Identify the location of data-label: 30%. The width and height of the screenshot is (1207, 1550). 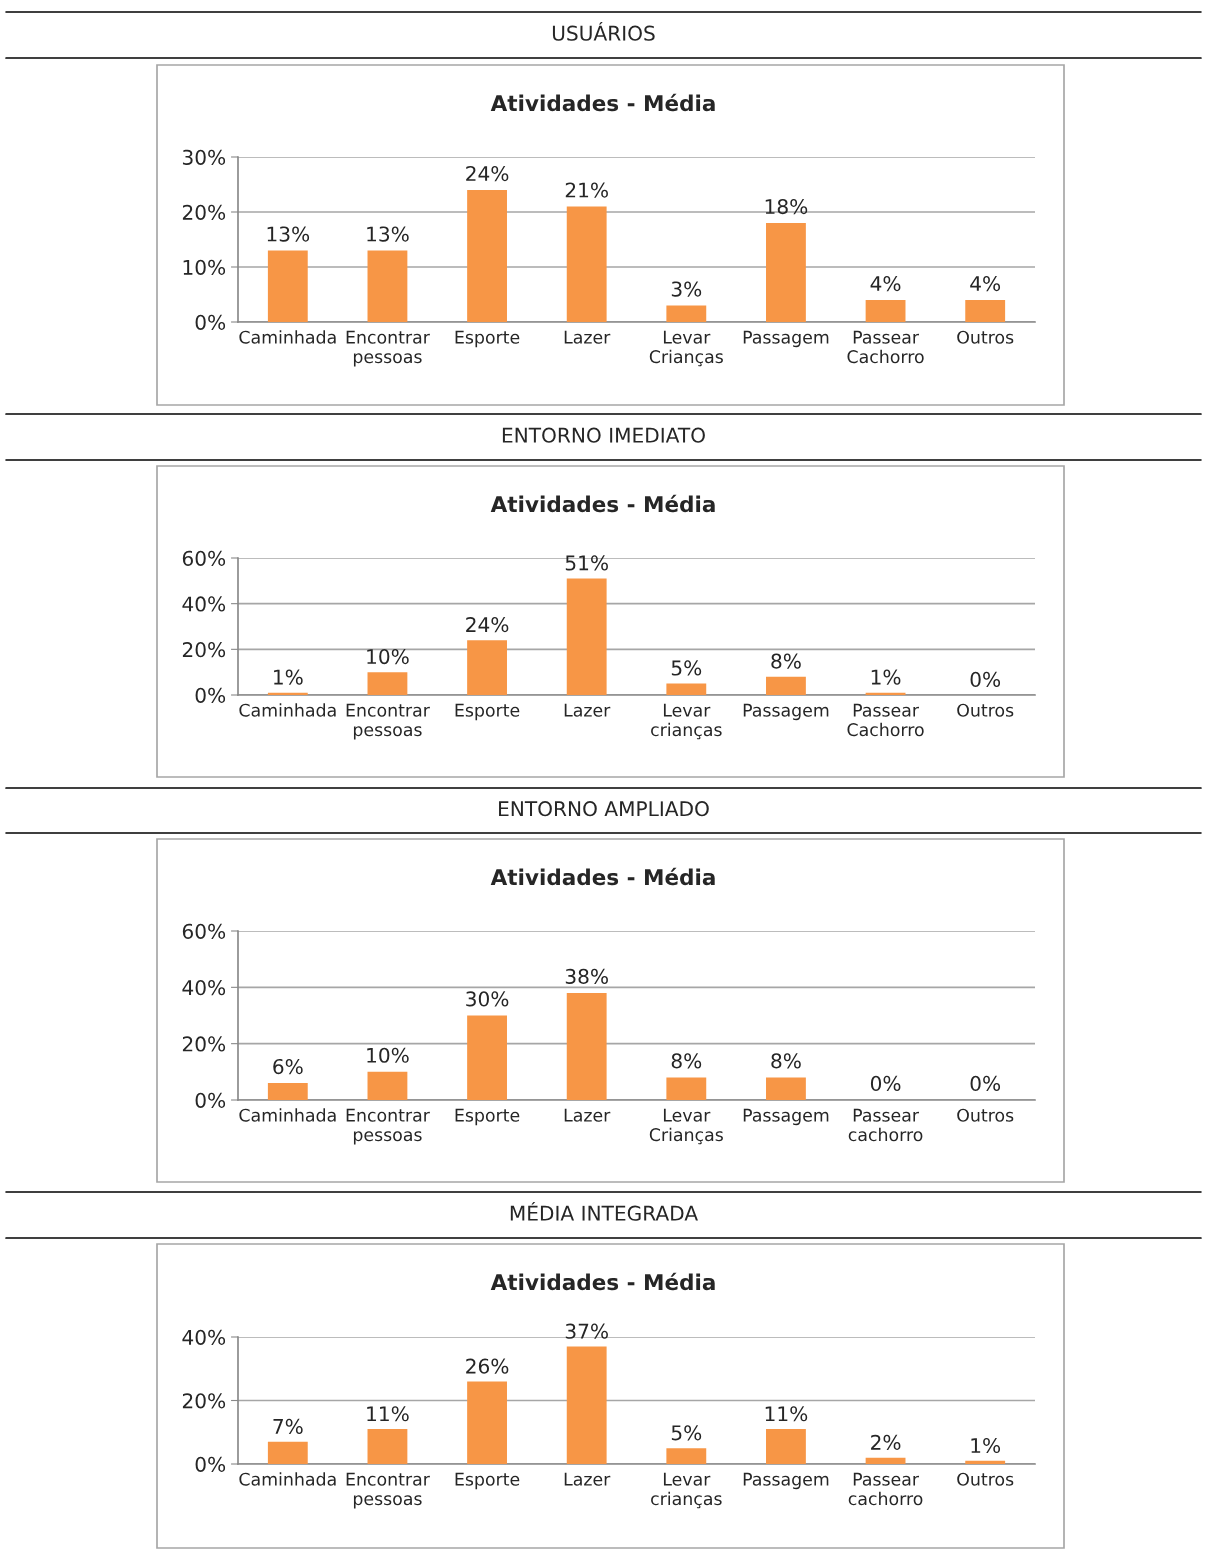
(487, 999).